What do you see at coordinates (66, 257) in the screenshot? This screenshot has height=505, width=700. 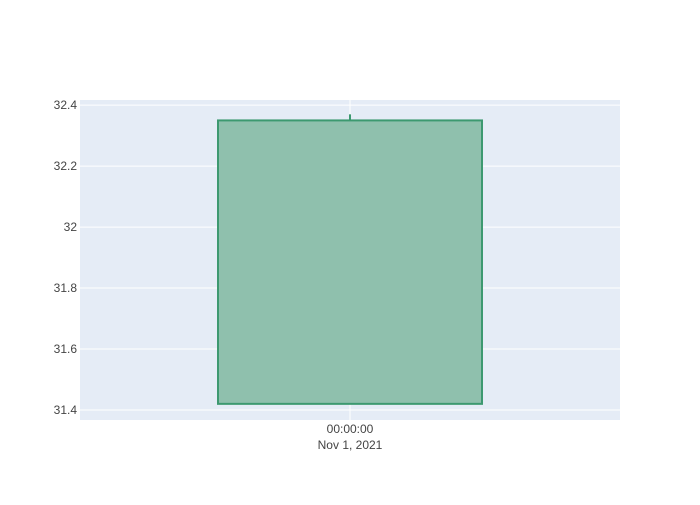 I see `y-axis: 31.4 31.6 31.8 32 32.2 32.4` at bounding box center [66, 257].